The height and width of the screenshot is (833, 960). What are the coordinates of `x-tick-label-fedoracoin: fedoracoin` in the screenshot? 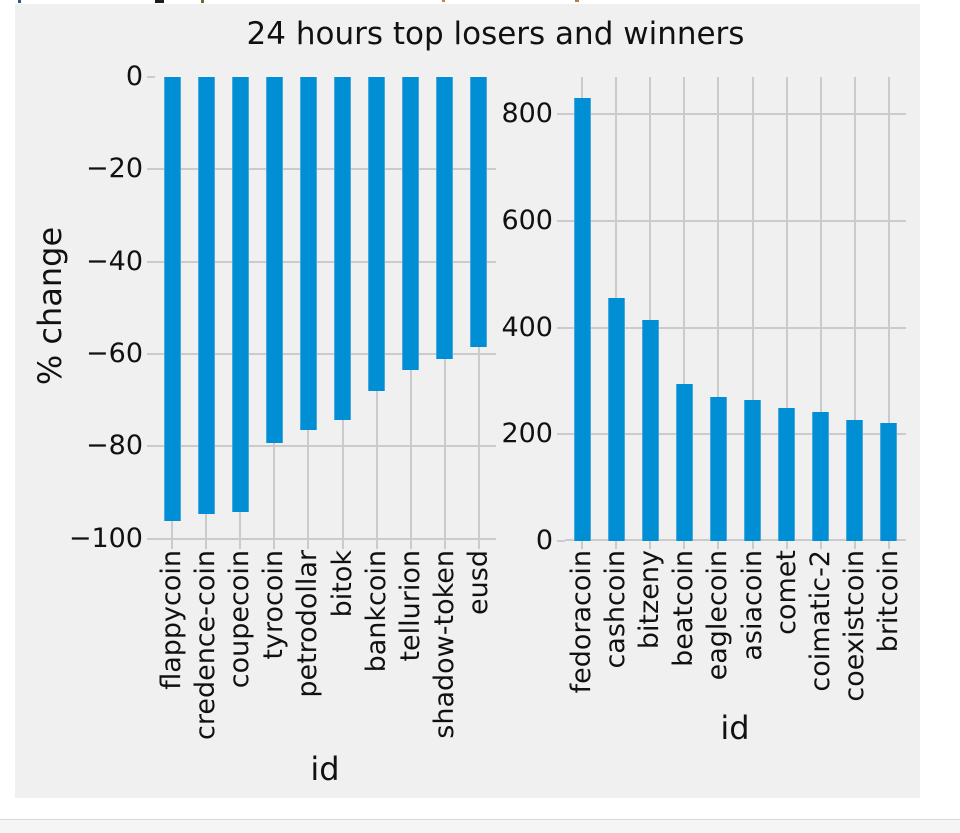 It's located at (582, 622).